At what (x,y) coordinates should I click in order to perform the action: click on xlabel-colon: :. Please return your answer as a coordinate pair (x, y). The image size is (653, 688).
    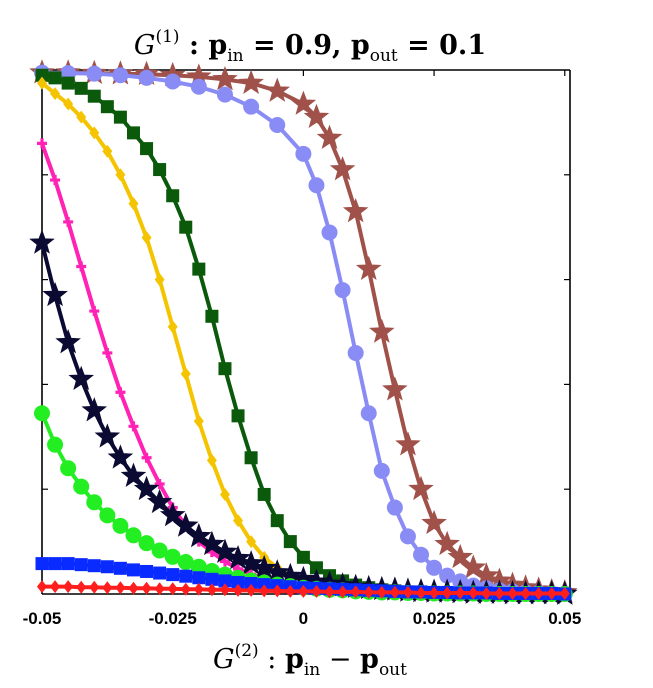
    Looking at the image, I should click on (272, 659).